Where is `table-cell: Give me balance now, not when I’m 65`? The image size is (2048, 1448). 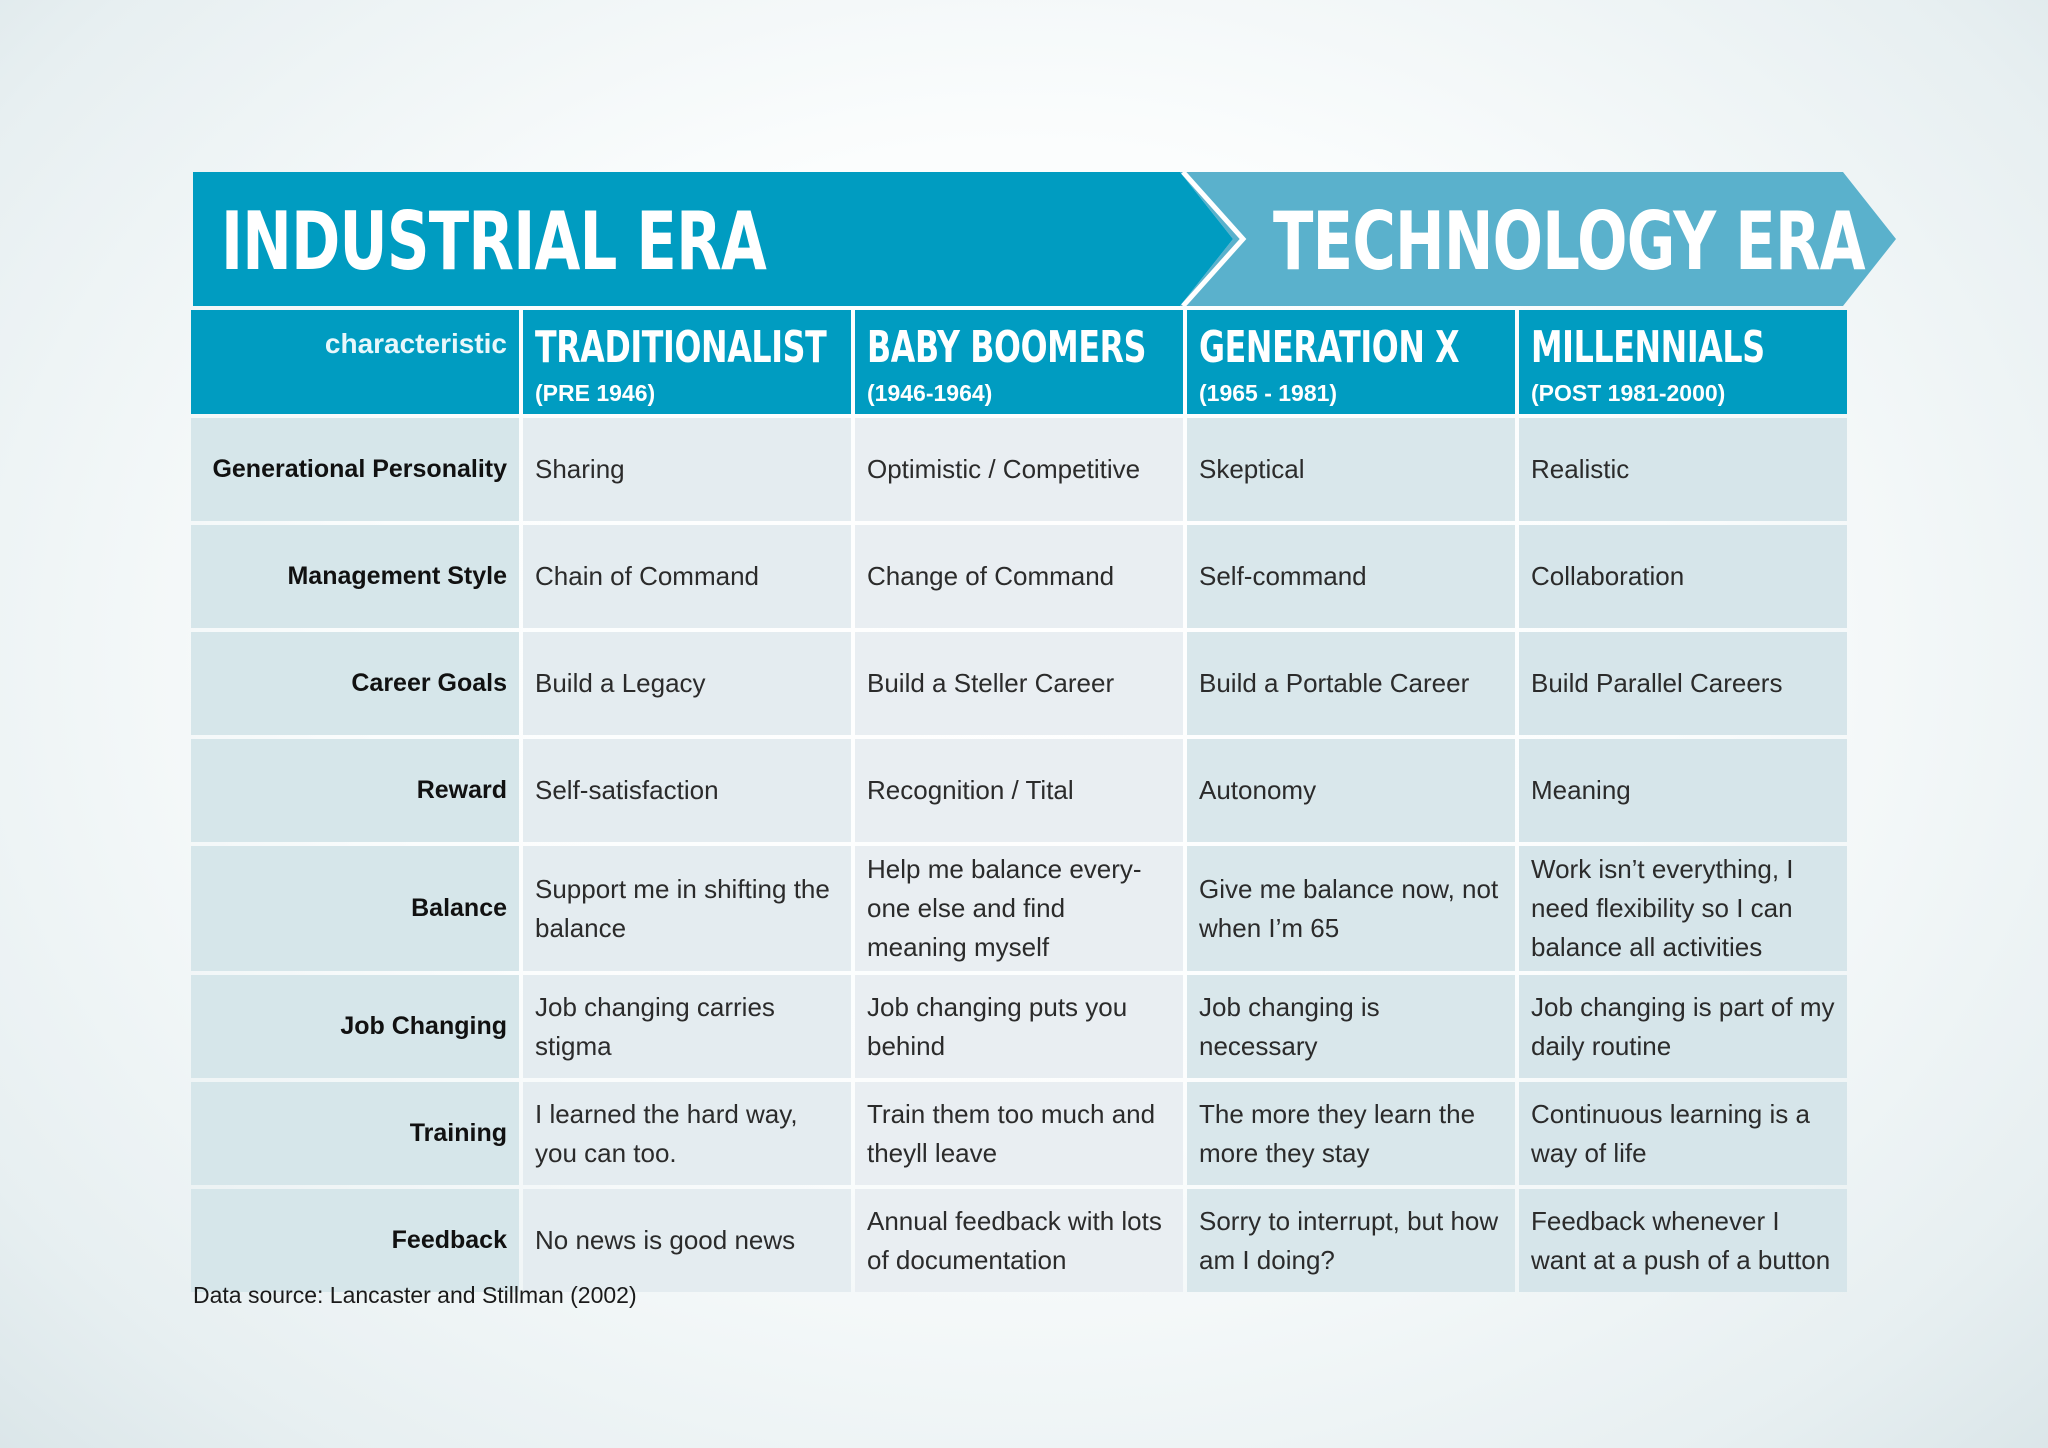 table-cell: Give me balance now, not when I’m 65 is located at coordinates (1351, 908).